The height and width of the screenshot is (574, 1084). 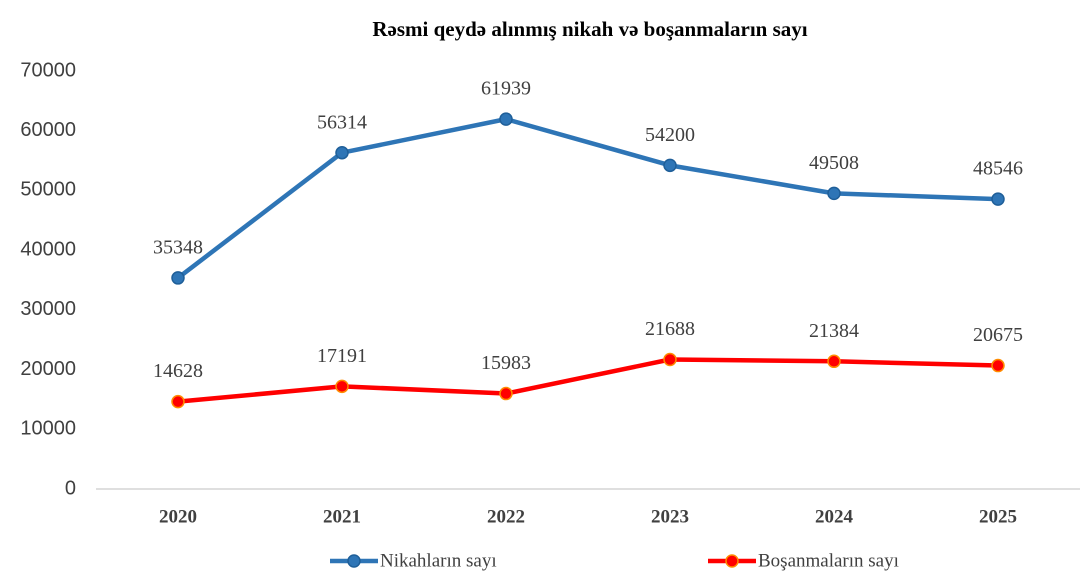 I want to click on x-tick-label: 2025, so click(x=998, y=516).